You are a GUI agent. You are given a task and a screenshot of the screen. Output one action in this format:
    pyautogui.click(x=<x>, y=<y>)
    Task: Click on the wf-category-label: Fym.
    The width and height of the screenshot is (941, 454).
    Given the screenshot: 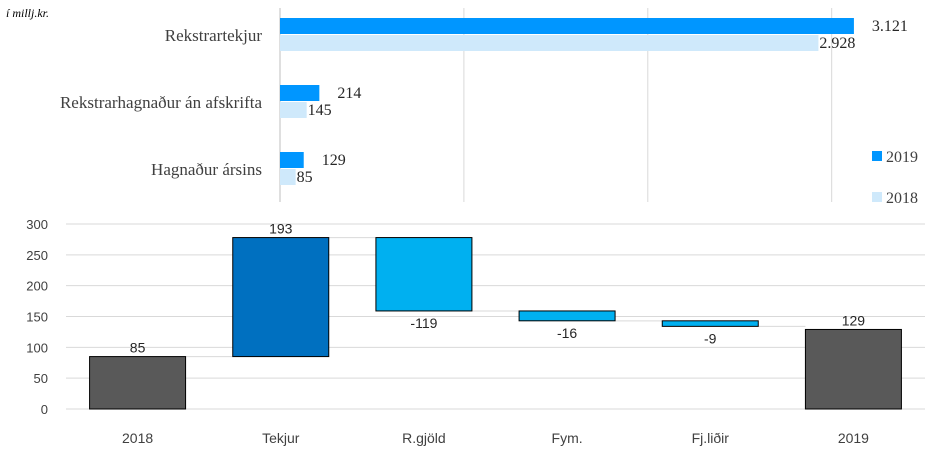 What is the action you would take?
    pyautogui.click(x=567, y=438)
    